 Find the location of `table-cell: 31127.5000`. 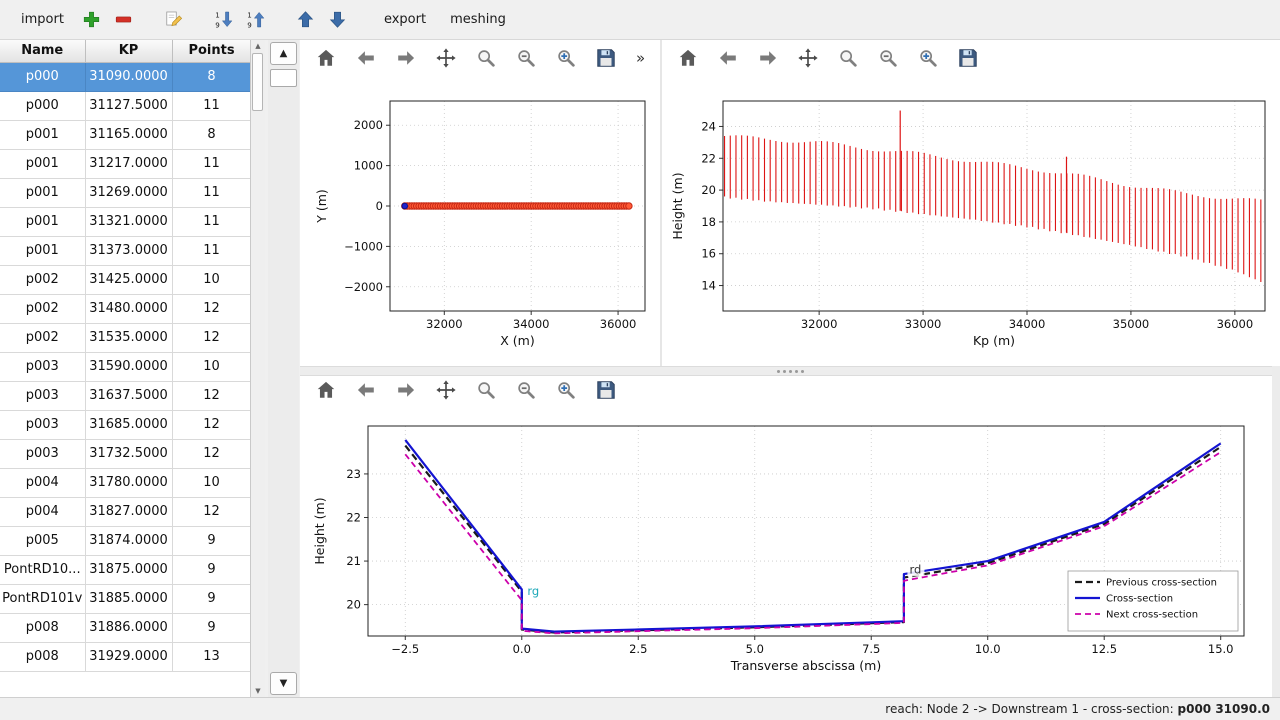

table-cell: 31127.5000 is located at coordinates (128, 106).